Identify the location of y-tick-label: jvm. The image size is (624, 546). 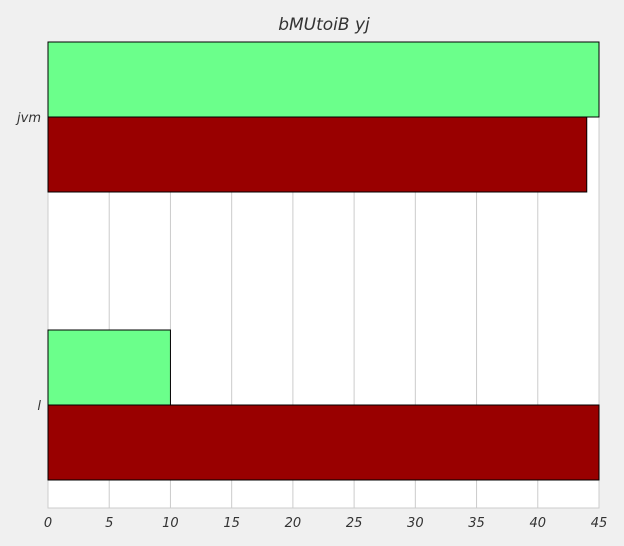
(28, 118).